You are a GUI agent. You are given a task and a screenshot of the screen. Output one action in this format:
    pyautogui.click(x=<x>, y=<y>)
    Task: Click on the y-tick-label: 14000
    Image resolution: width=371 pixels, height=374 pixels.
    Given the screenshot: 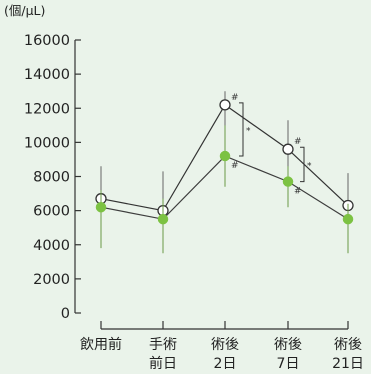 What is the action you would take?
    pyautogui.click(x=47, y=75)
    